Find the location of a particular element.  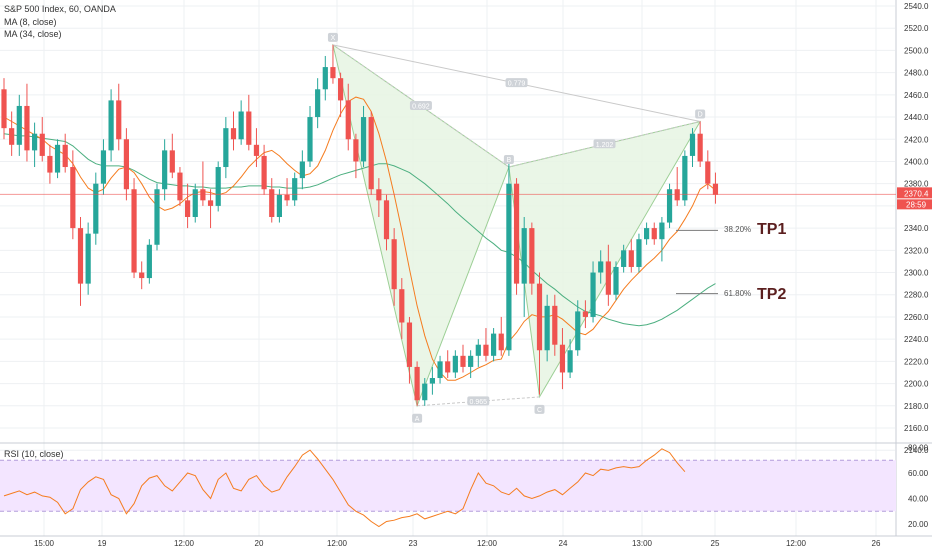

price-tick-label: 2300.0 is located at coordinates (916, 273).